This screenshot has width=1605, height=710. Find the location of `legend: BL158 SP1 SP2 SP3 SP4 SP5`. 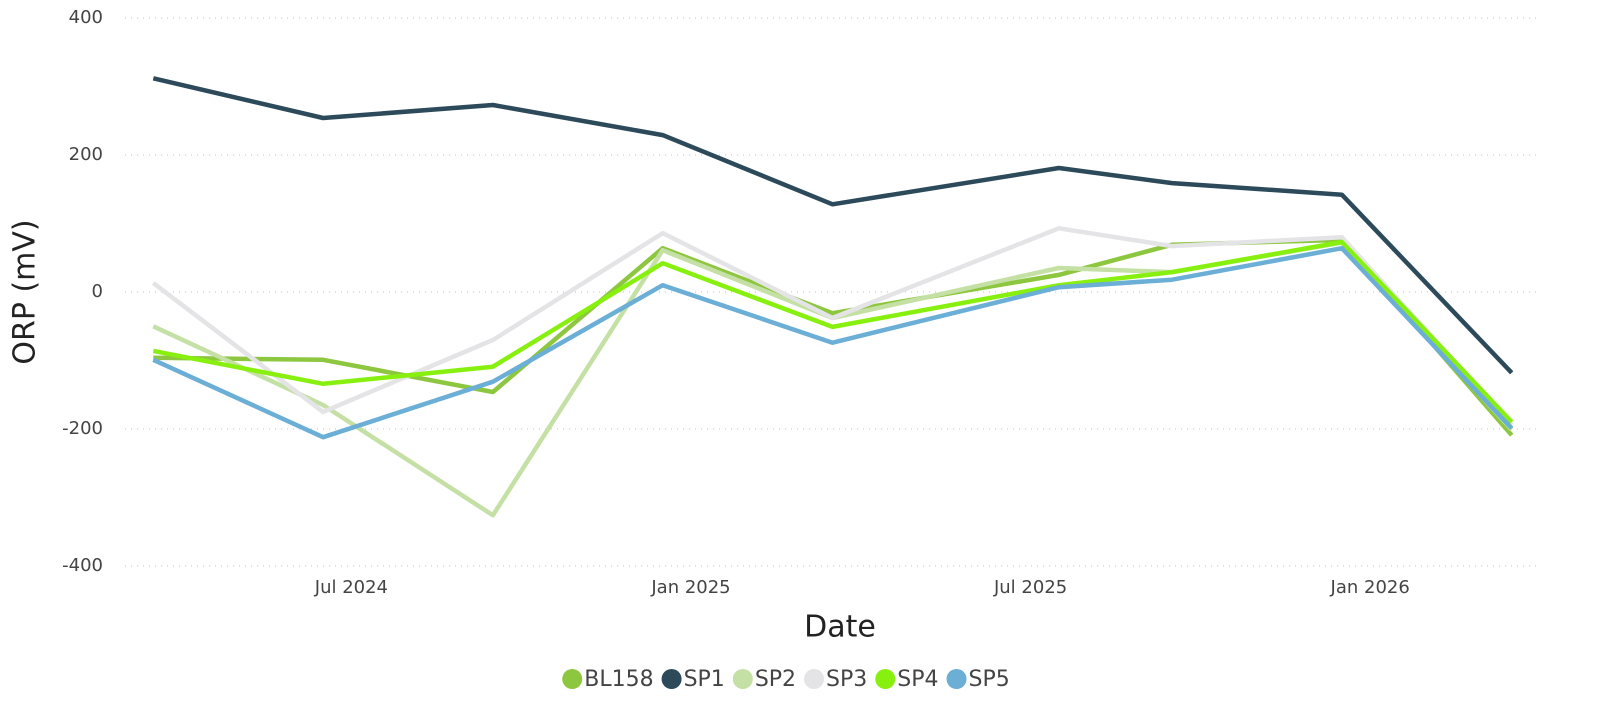

legend: BL158 SP1 SP2 SP3 SP4 SP5 is located at coordinates (786, 679).